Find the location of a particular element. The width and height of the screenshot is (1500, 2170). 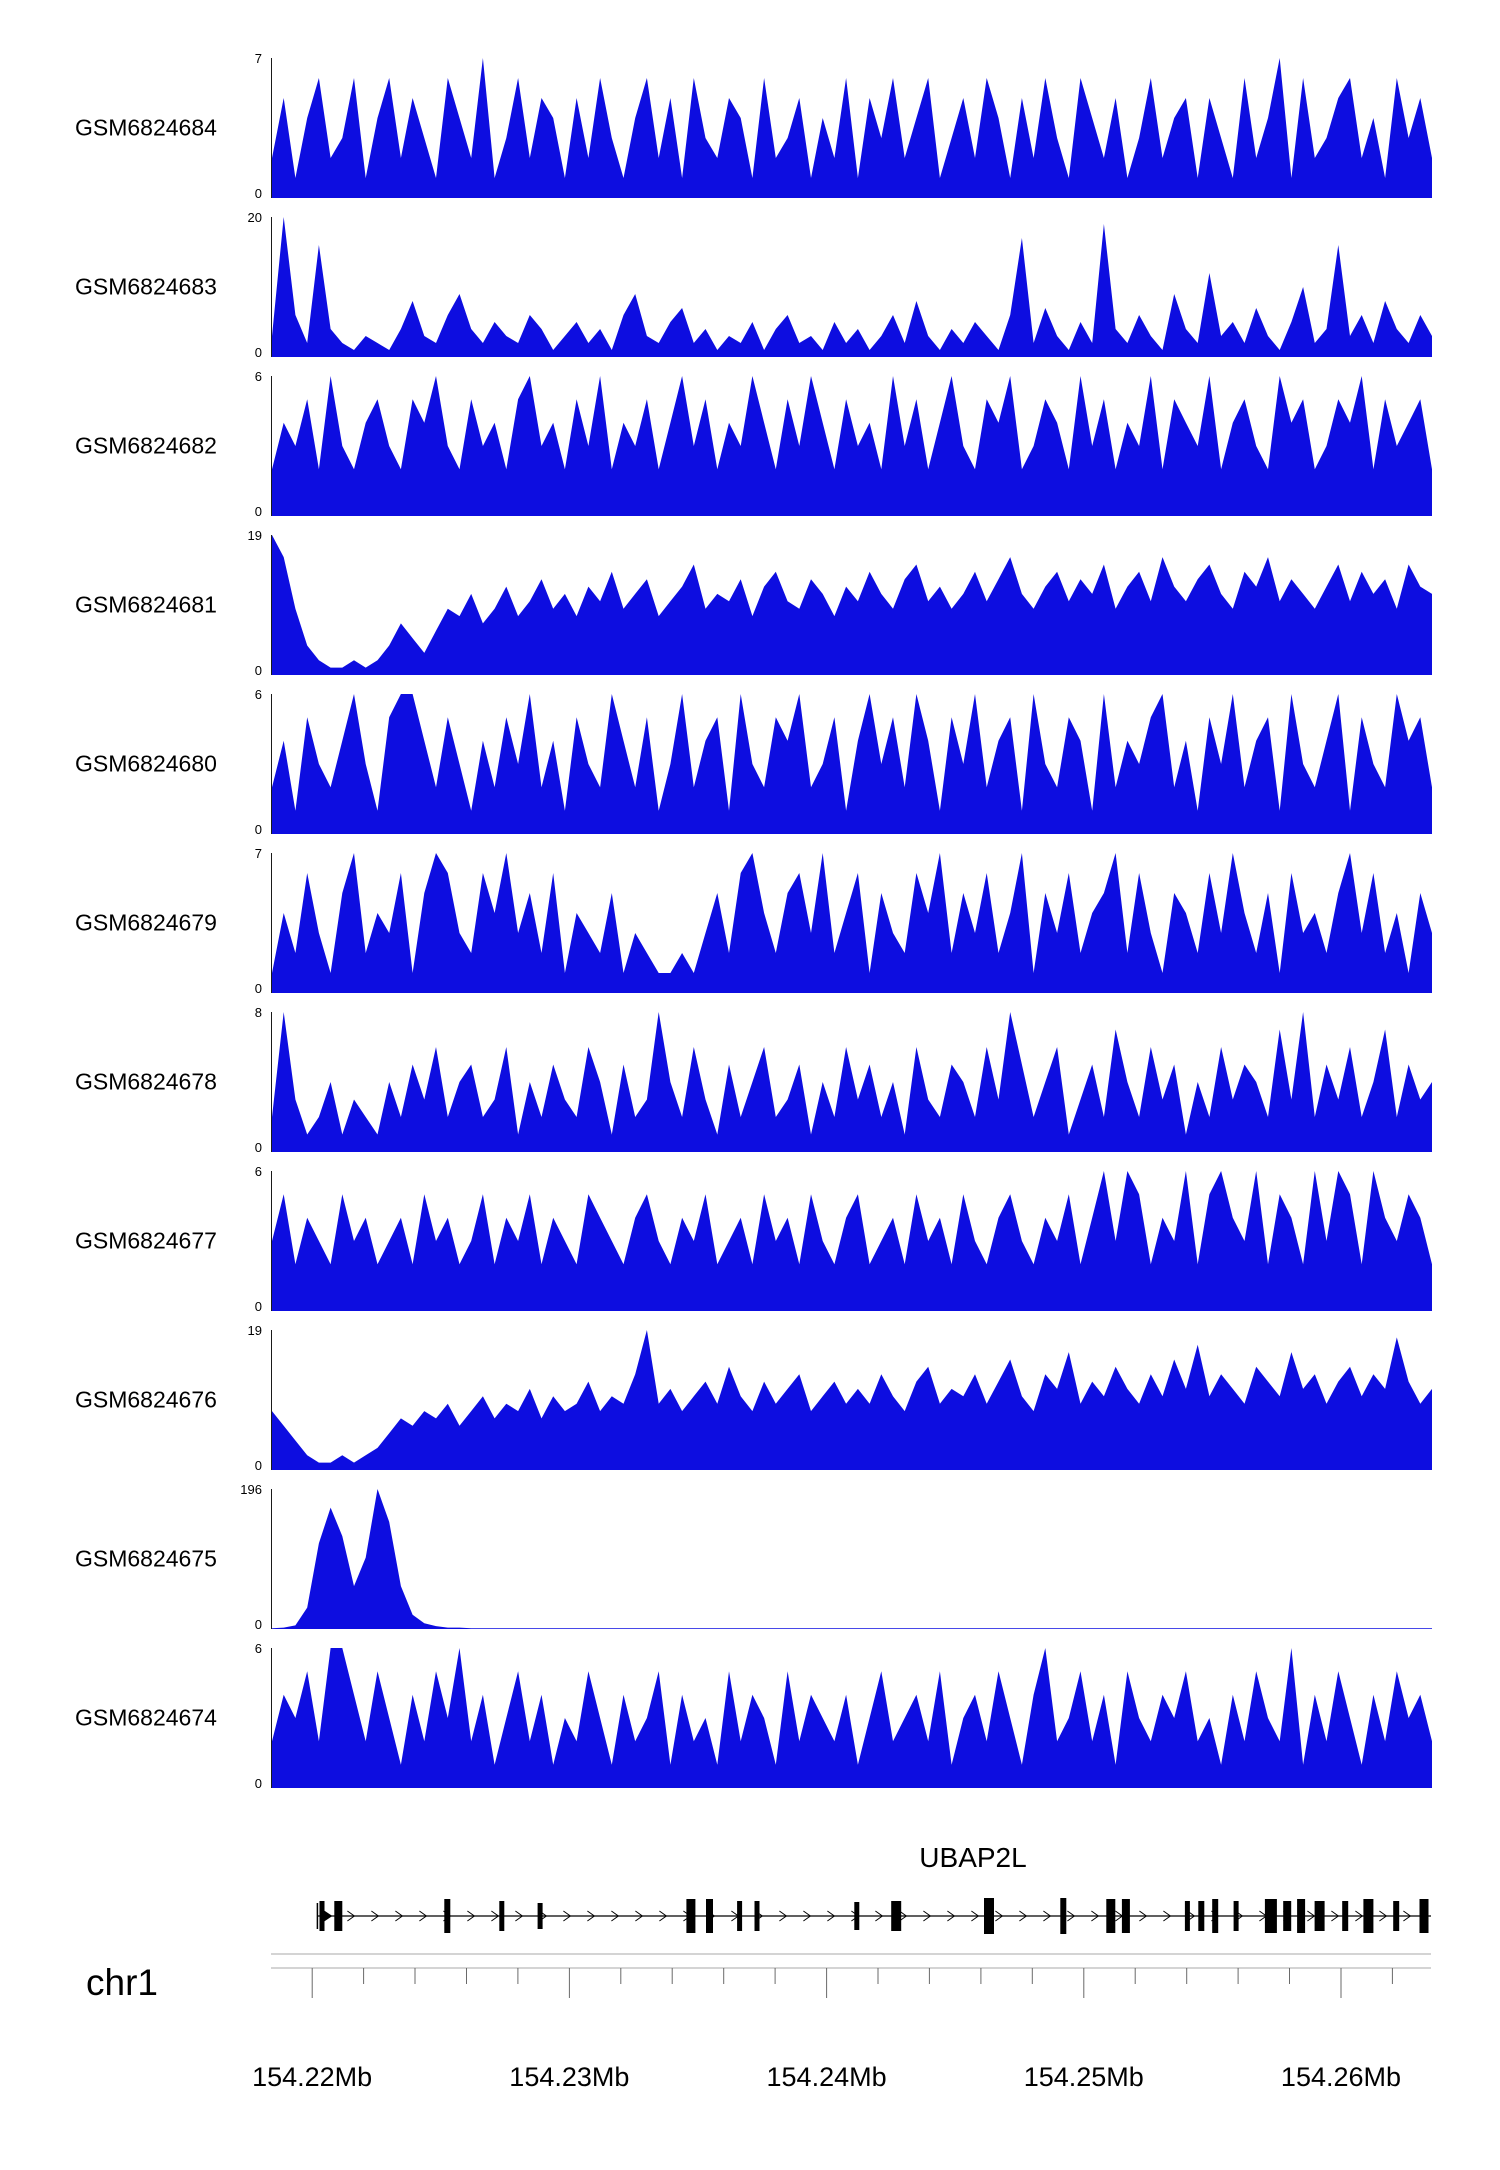

axis-tick-label: 154.22Mb is located at coordinates (312, 2077).